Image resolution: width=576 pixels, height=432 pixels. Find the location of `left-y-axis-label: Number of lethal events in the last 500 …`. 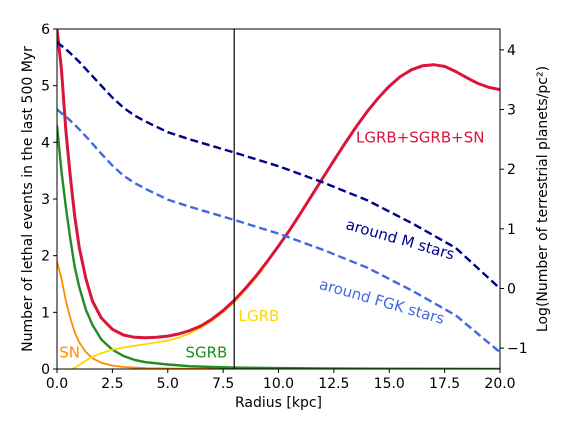

left-y-axis-label: Number of lethal events in the last 500 … is located at coordinates (28, 199).